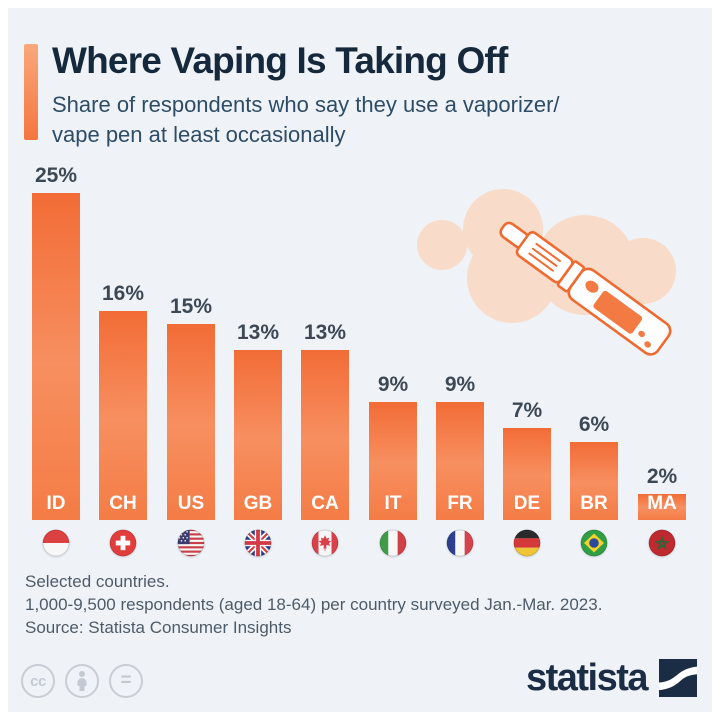  I want to click on bar-country-code: DE, so click(527, 503).